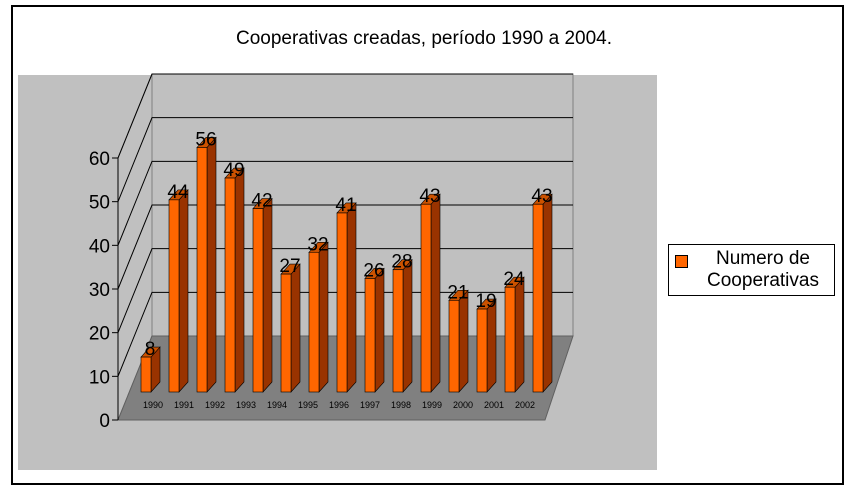 The image size is (849, 491). What do you see at coordinates (525, 405) in the screenshot?
I see `x-tick-label: 2002` at bounding box center [525, 405].